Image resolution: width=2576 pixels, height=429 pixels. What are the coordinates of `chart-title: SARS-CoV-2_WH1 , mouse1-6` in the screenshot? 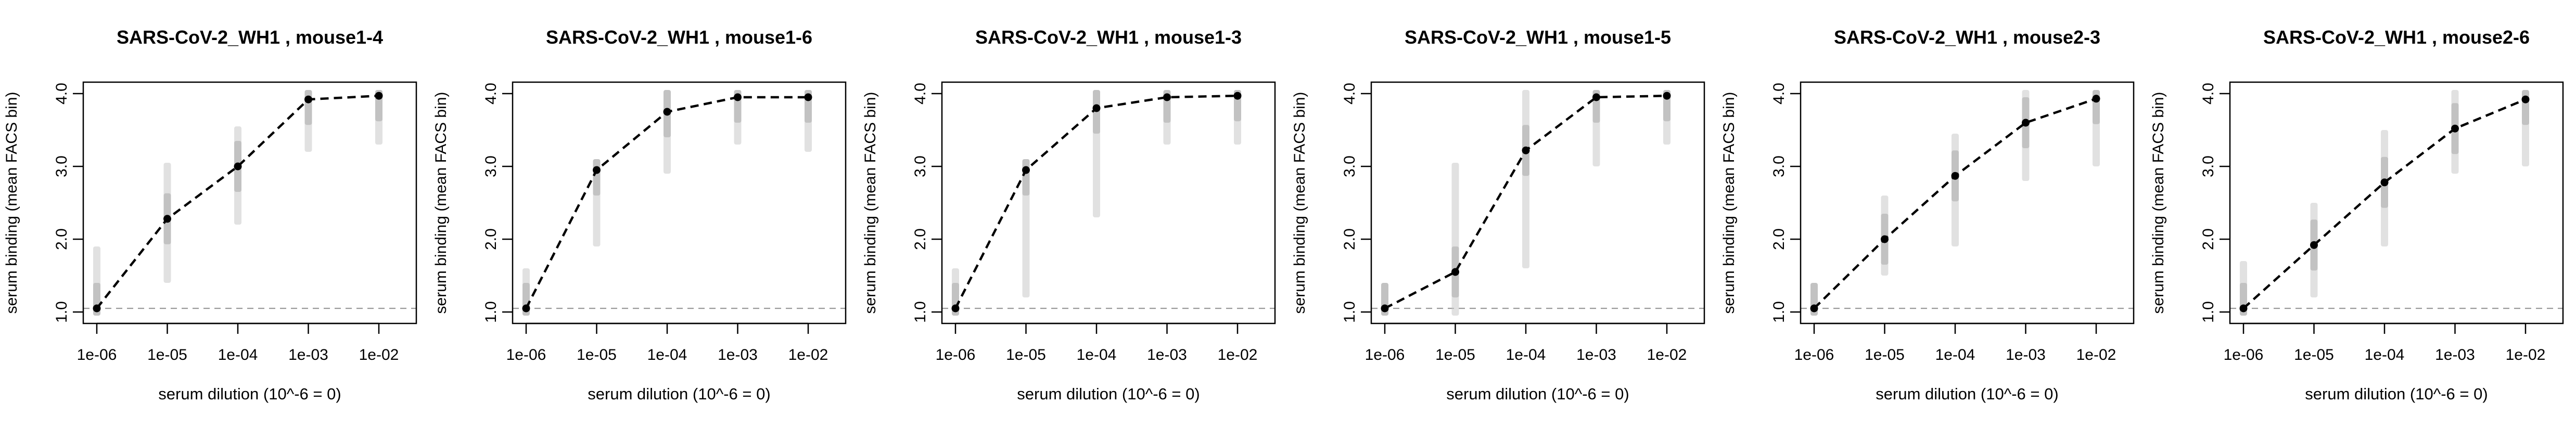 It's located at (679, 37).